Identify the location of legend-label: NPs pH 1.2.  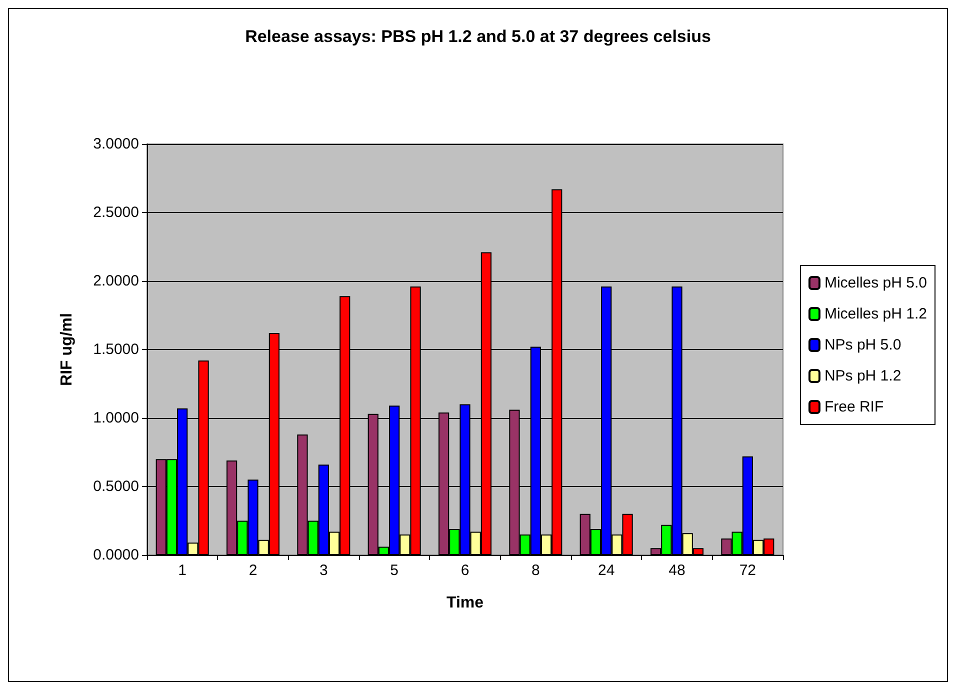
(863, 376).